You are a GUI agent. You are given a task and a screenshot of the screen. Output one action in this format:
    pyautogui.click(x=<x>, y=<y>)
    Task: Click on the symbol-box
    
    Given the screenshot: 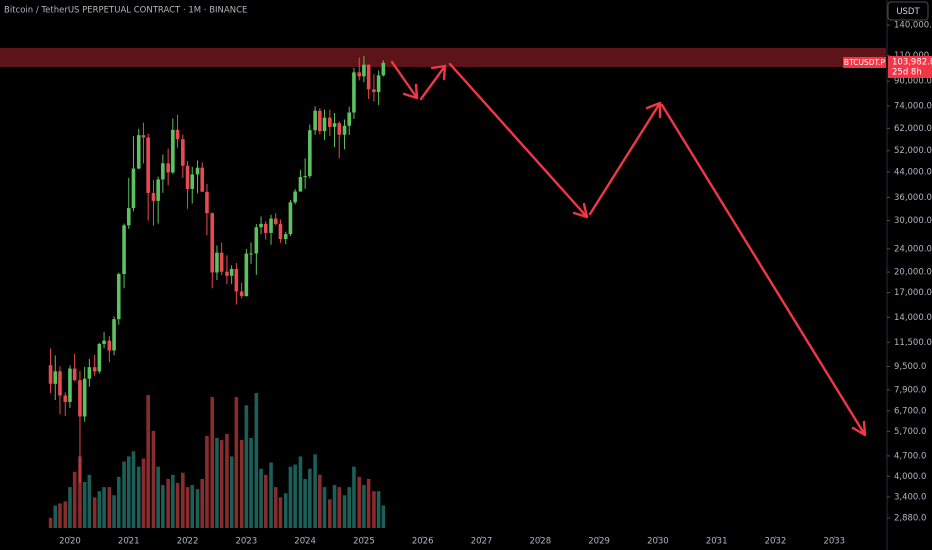 What is the action you would take?
    pyautogui.click(x=864, y=62)
    